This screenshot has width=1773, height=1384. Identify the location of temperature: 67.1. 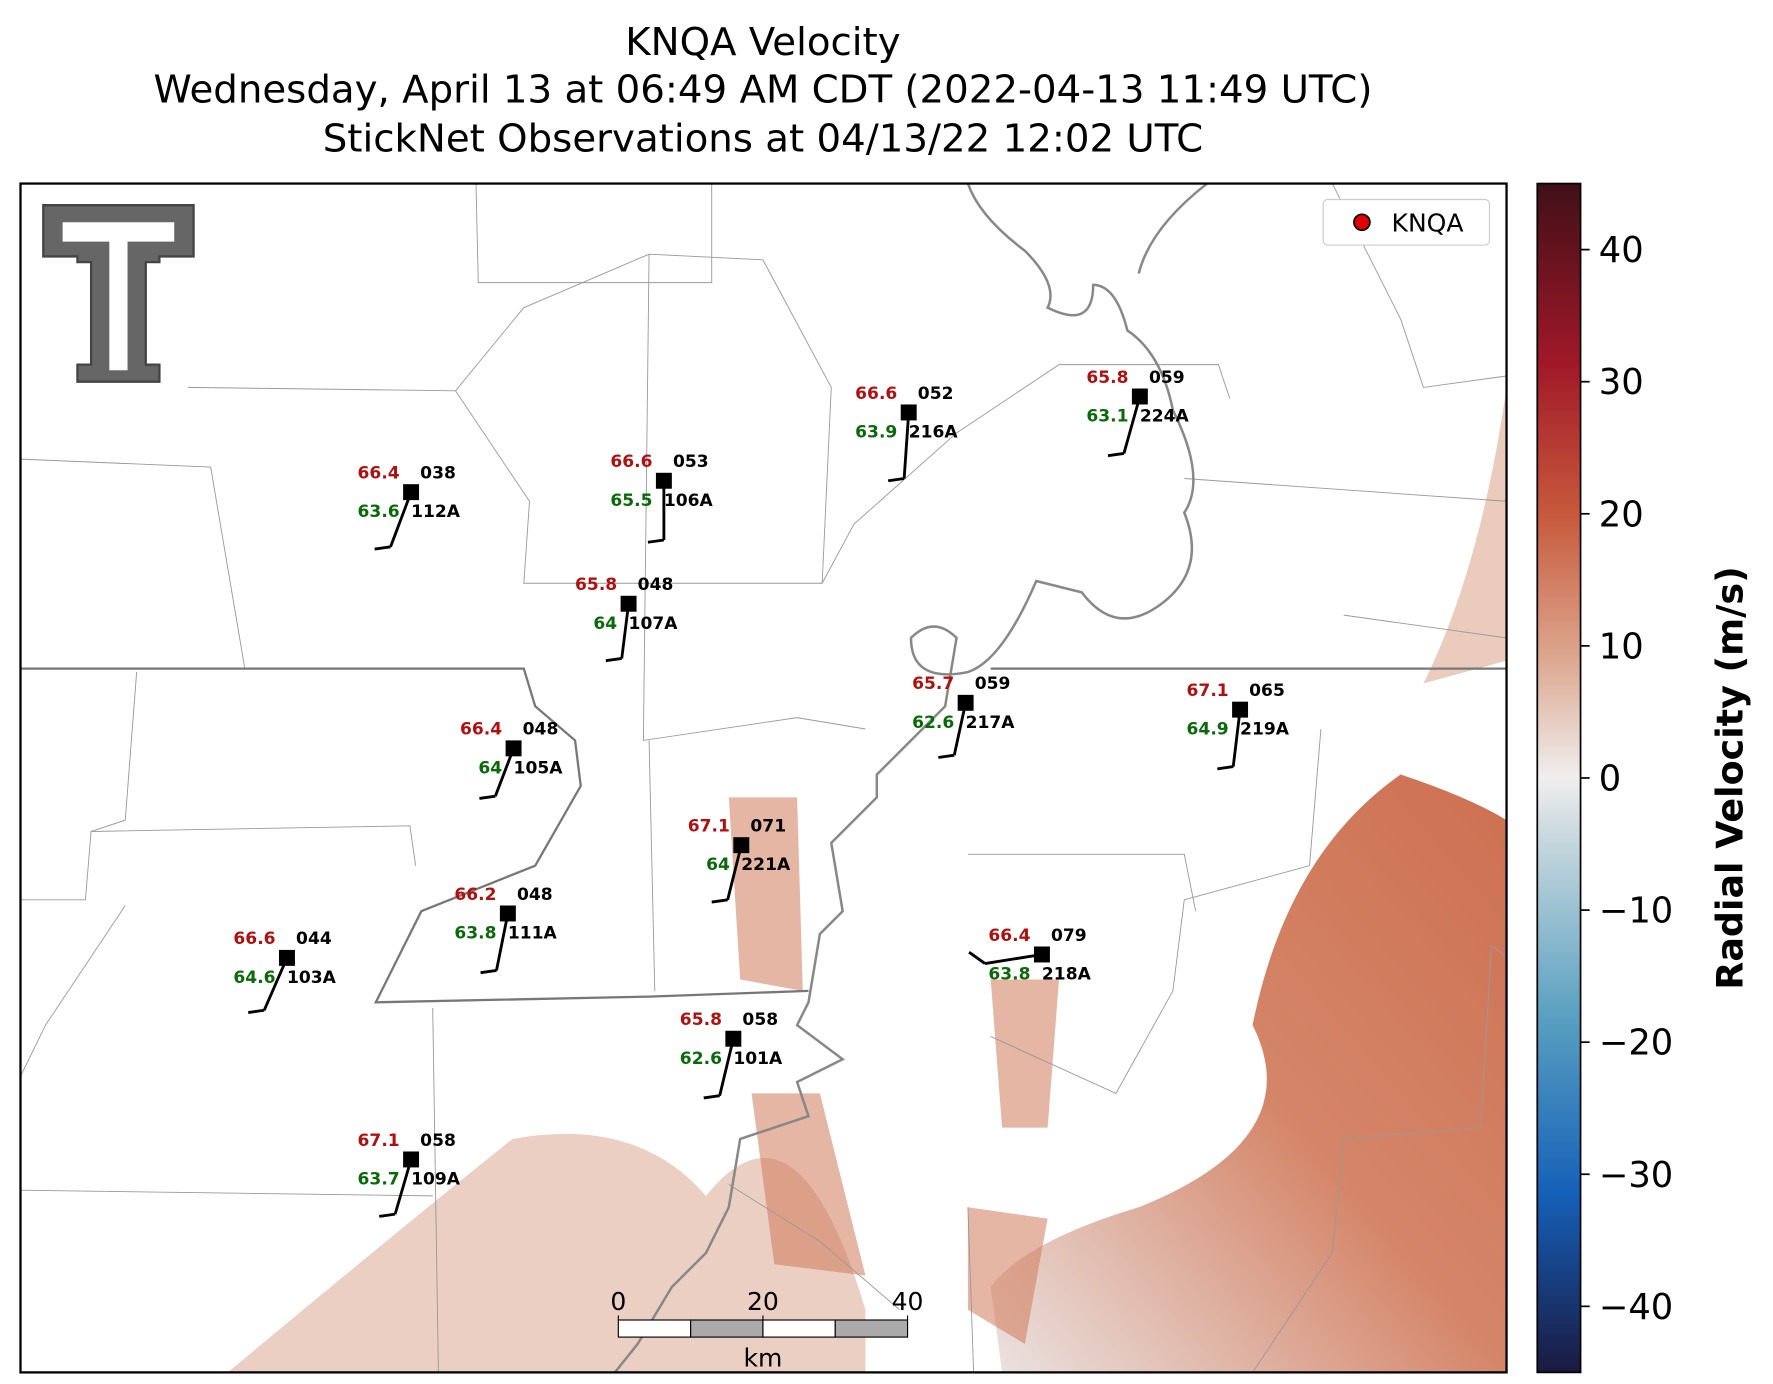
(1208, 691).